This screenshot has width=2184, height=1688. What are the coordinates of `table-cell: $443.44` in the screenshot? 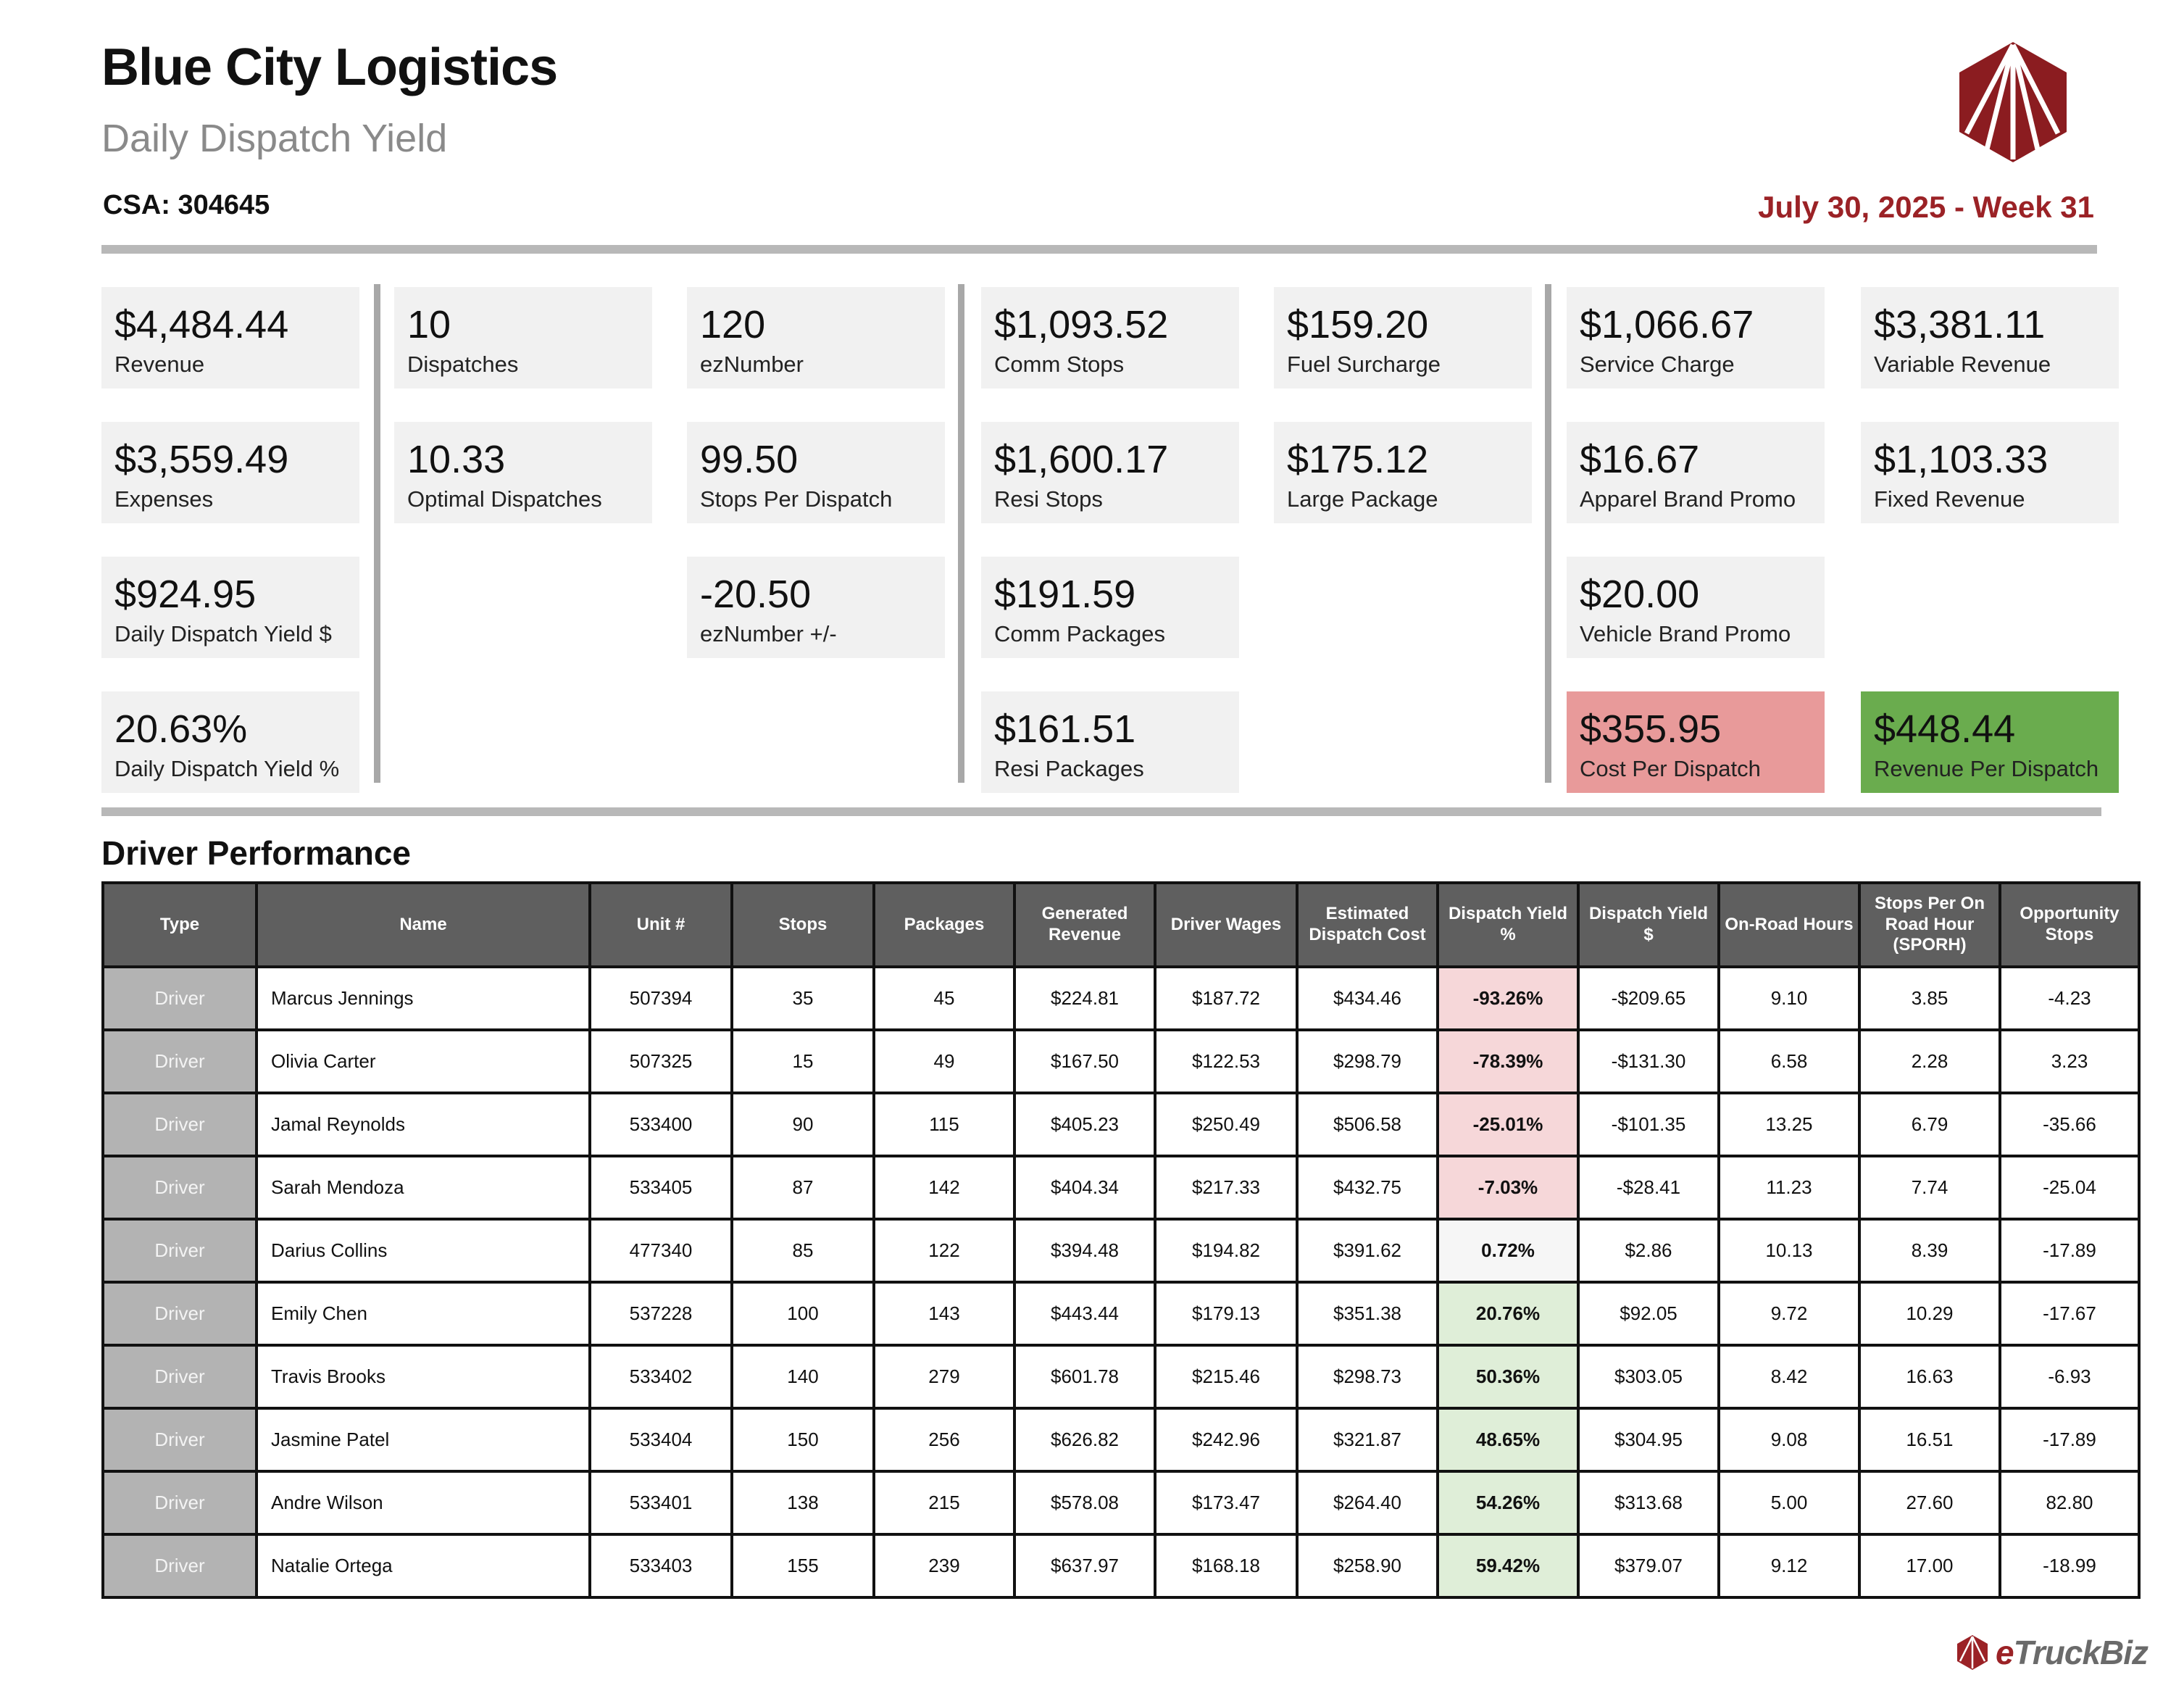 It's located at (1084, 1314).